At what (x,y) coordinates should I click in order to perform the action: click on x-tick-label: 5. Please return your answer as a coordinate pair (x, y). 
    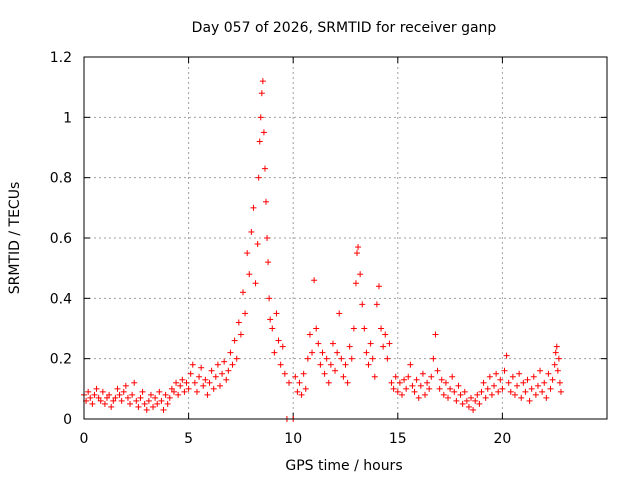
    Looking at the image, I should click on (188, 439).